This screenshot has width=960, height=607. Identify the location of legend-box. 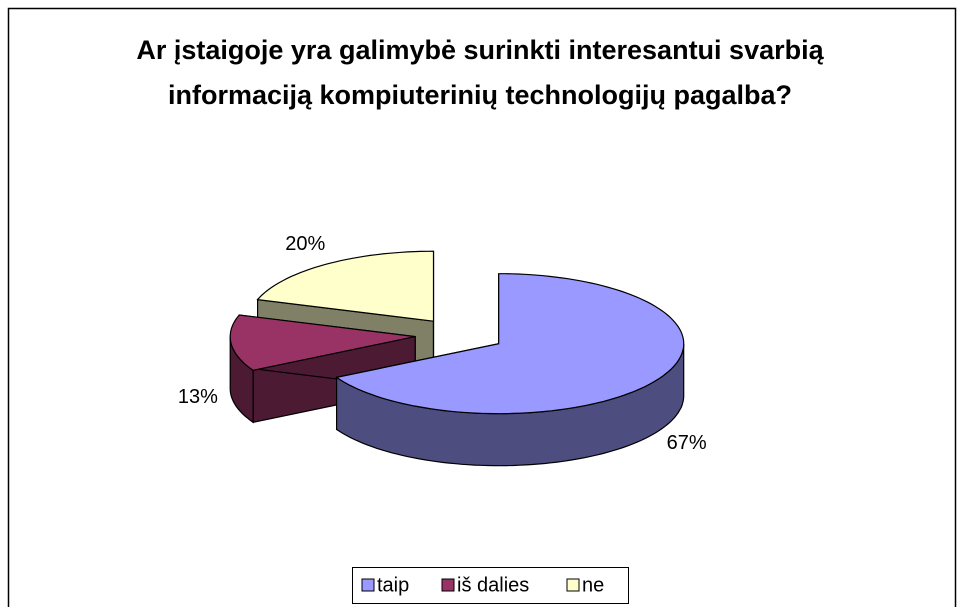
(490, 585).